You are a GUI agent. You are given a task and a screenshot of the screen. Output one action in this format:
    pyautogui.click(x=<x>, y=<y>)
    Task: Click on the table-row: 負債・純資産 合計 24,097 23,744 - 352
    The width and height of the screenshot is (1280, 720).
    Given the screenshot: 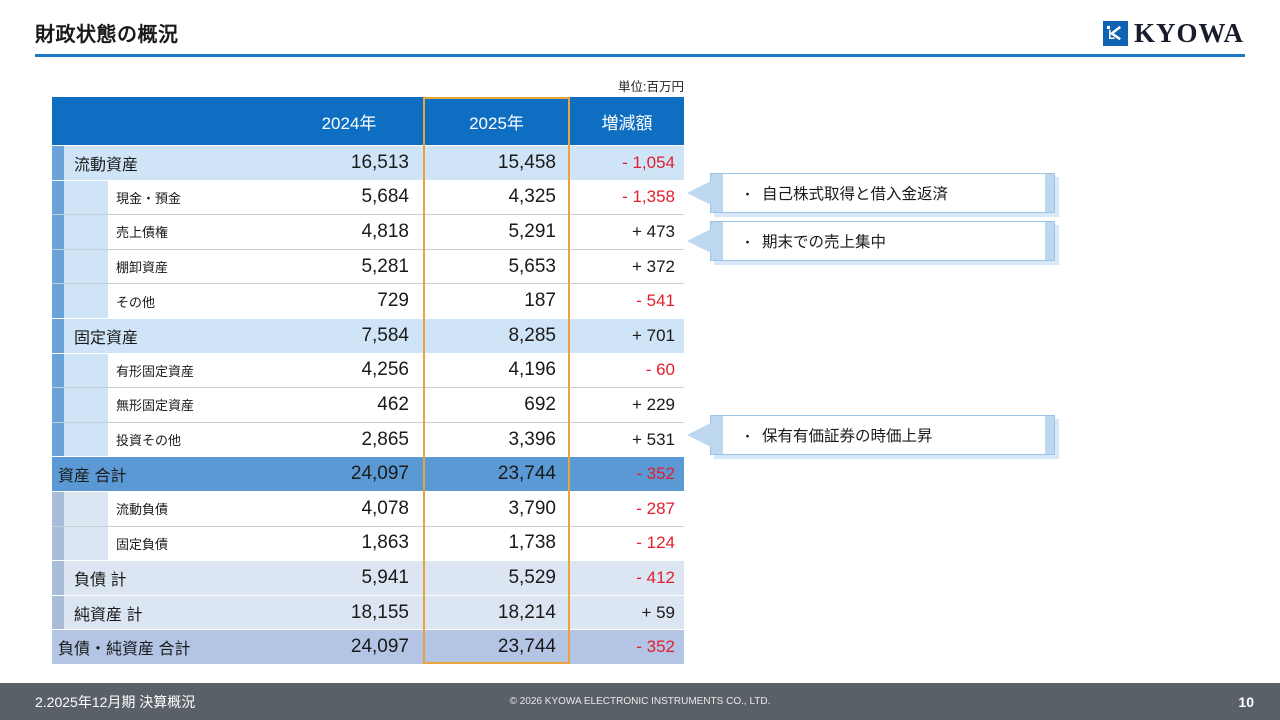 What is the action you would take?
    pyautogui.click(x=368, y=646)
    